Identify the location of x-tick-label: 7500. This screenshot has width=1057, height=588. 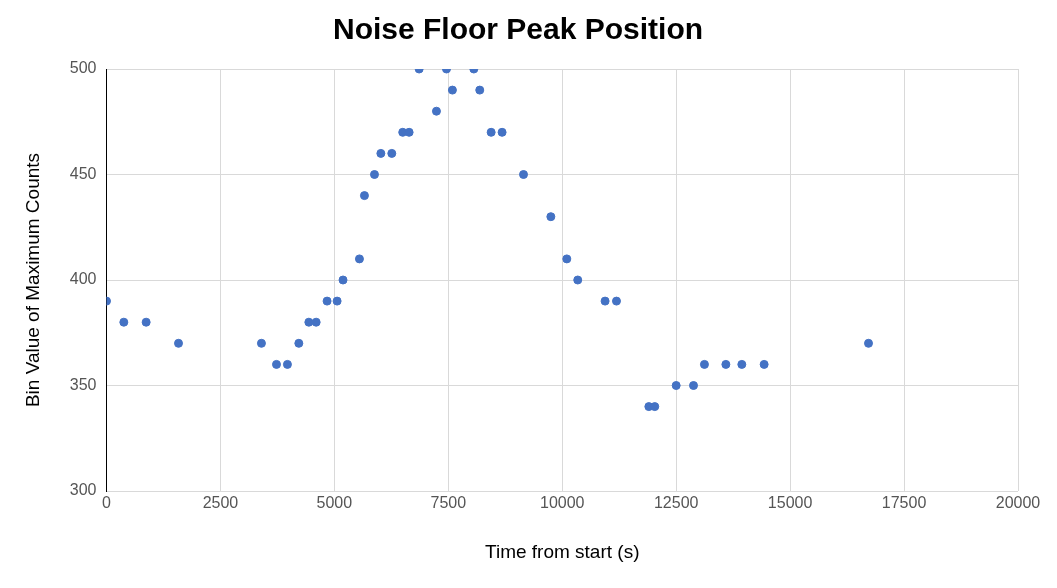
(448, 503).